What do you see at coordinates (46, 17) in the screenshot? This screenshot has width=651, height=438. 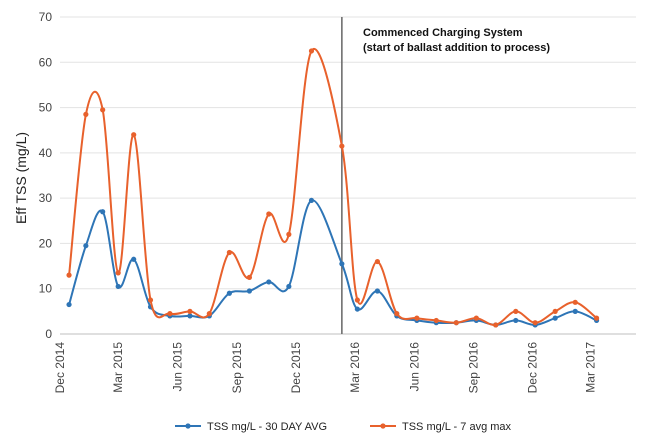 I see `y-tick-label: 70` at bounding box center [46, 17].